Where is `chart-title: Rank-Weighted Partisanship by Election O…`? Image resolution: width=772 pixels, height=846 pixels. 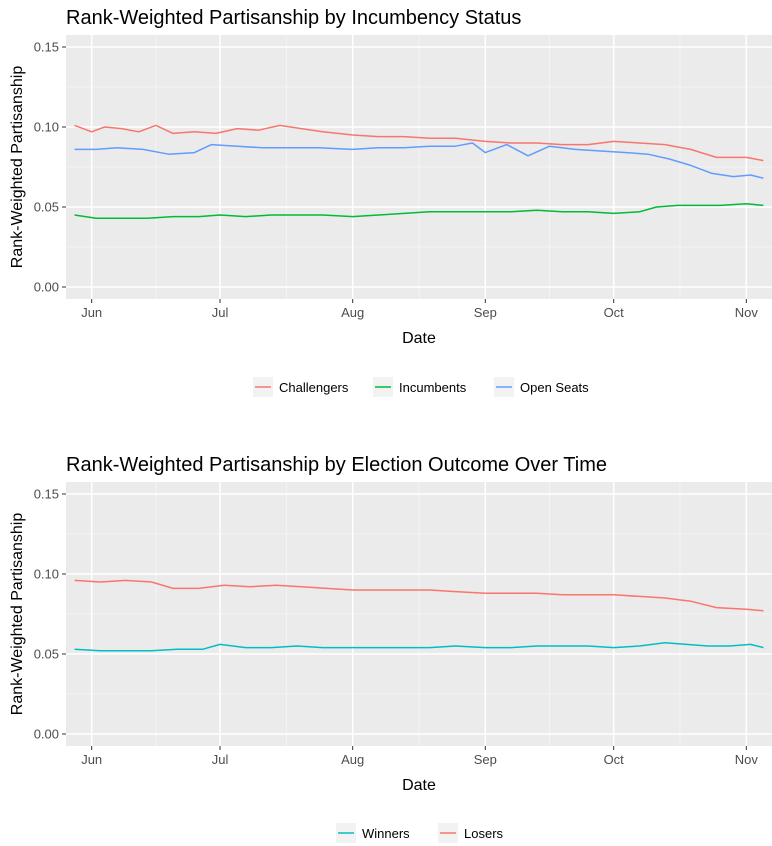 chart-title: Rank-Weighted Partisanship by Election O… is located at coordinates (336, 465).